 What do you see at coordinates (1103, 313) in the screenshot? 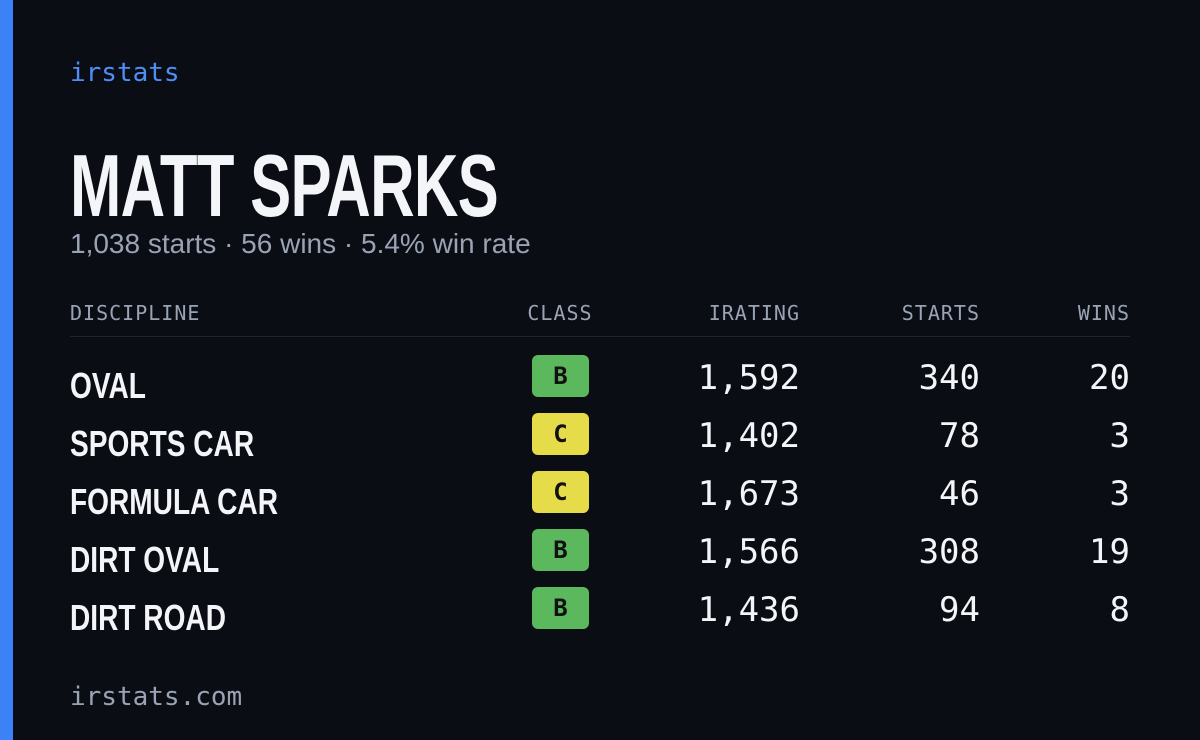
I see `column-header: WINS` at bounding box center [1103, 313].